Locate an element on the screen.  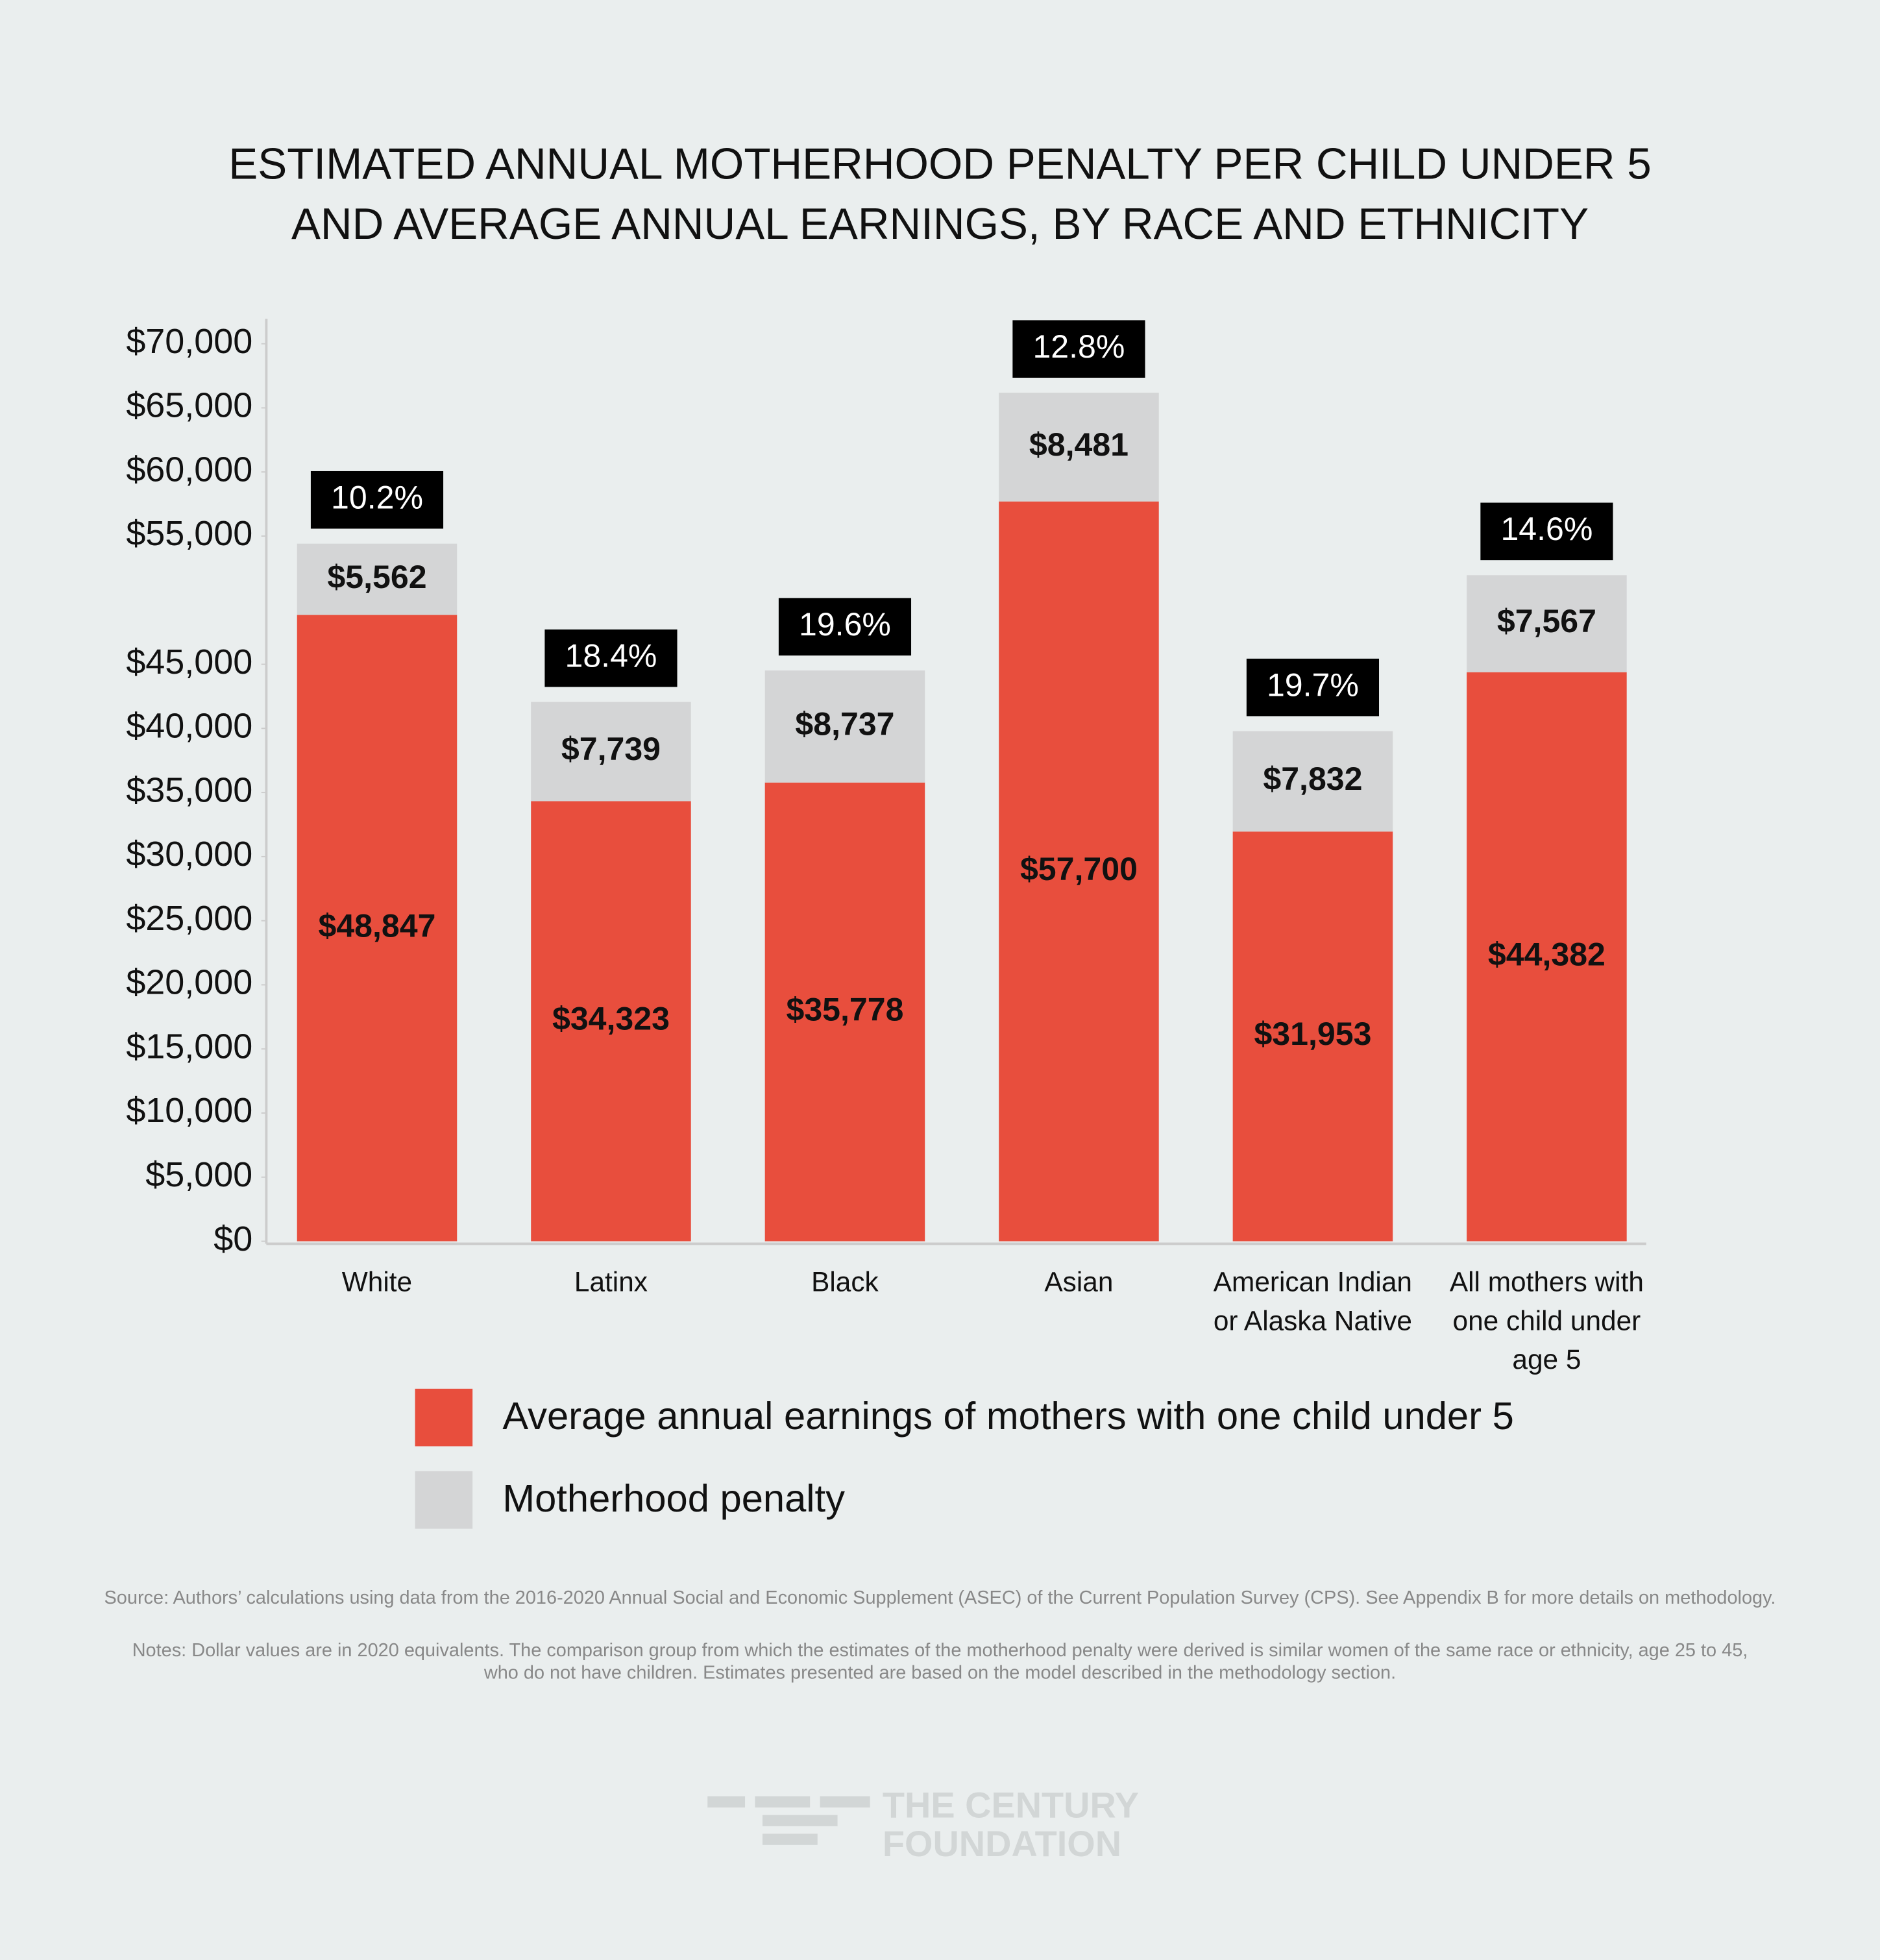
data-label: $8,481 is located at coordinates (1079, 444).